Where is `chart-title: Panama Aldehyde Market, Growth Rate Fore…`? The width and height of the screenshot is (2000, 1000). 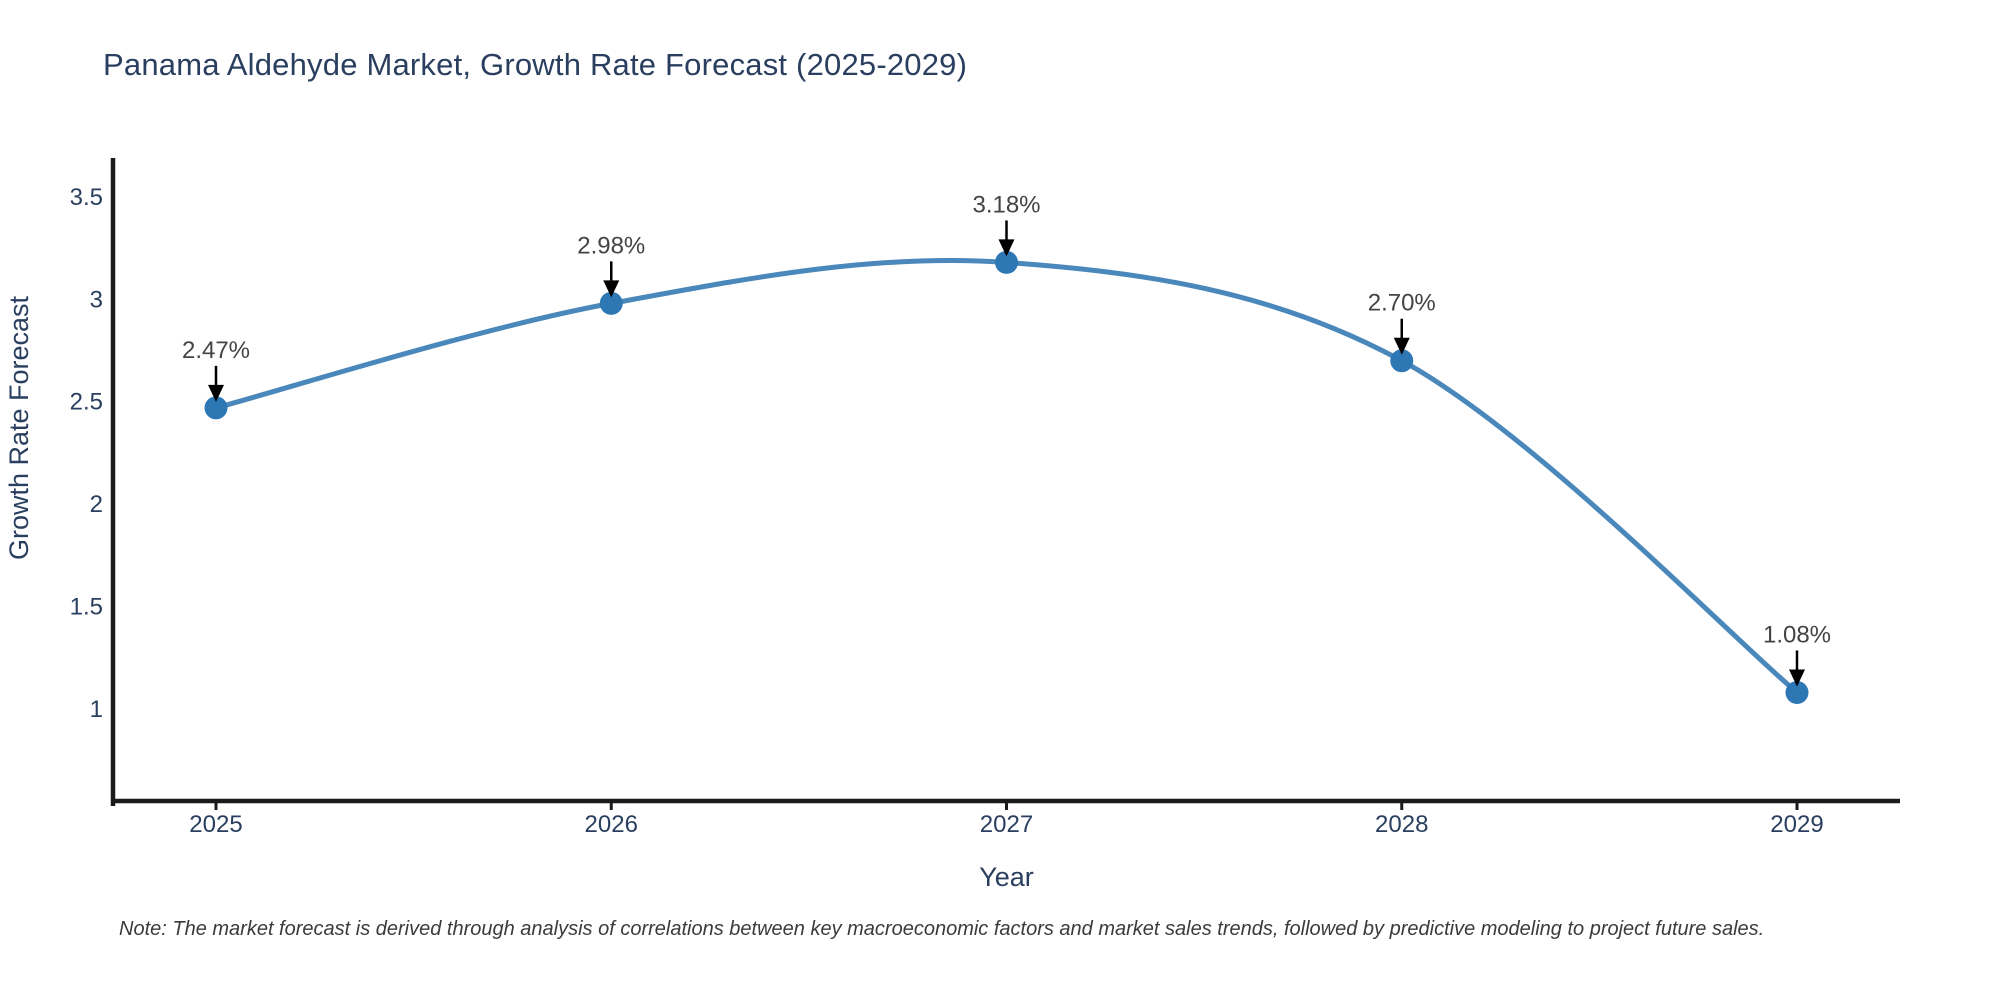
chart-title: Panama Aldehyde Market, Growth Rate Fore… is located at coordinates (535, 64).